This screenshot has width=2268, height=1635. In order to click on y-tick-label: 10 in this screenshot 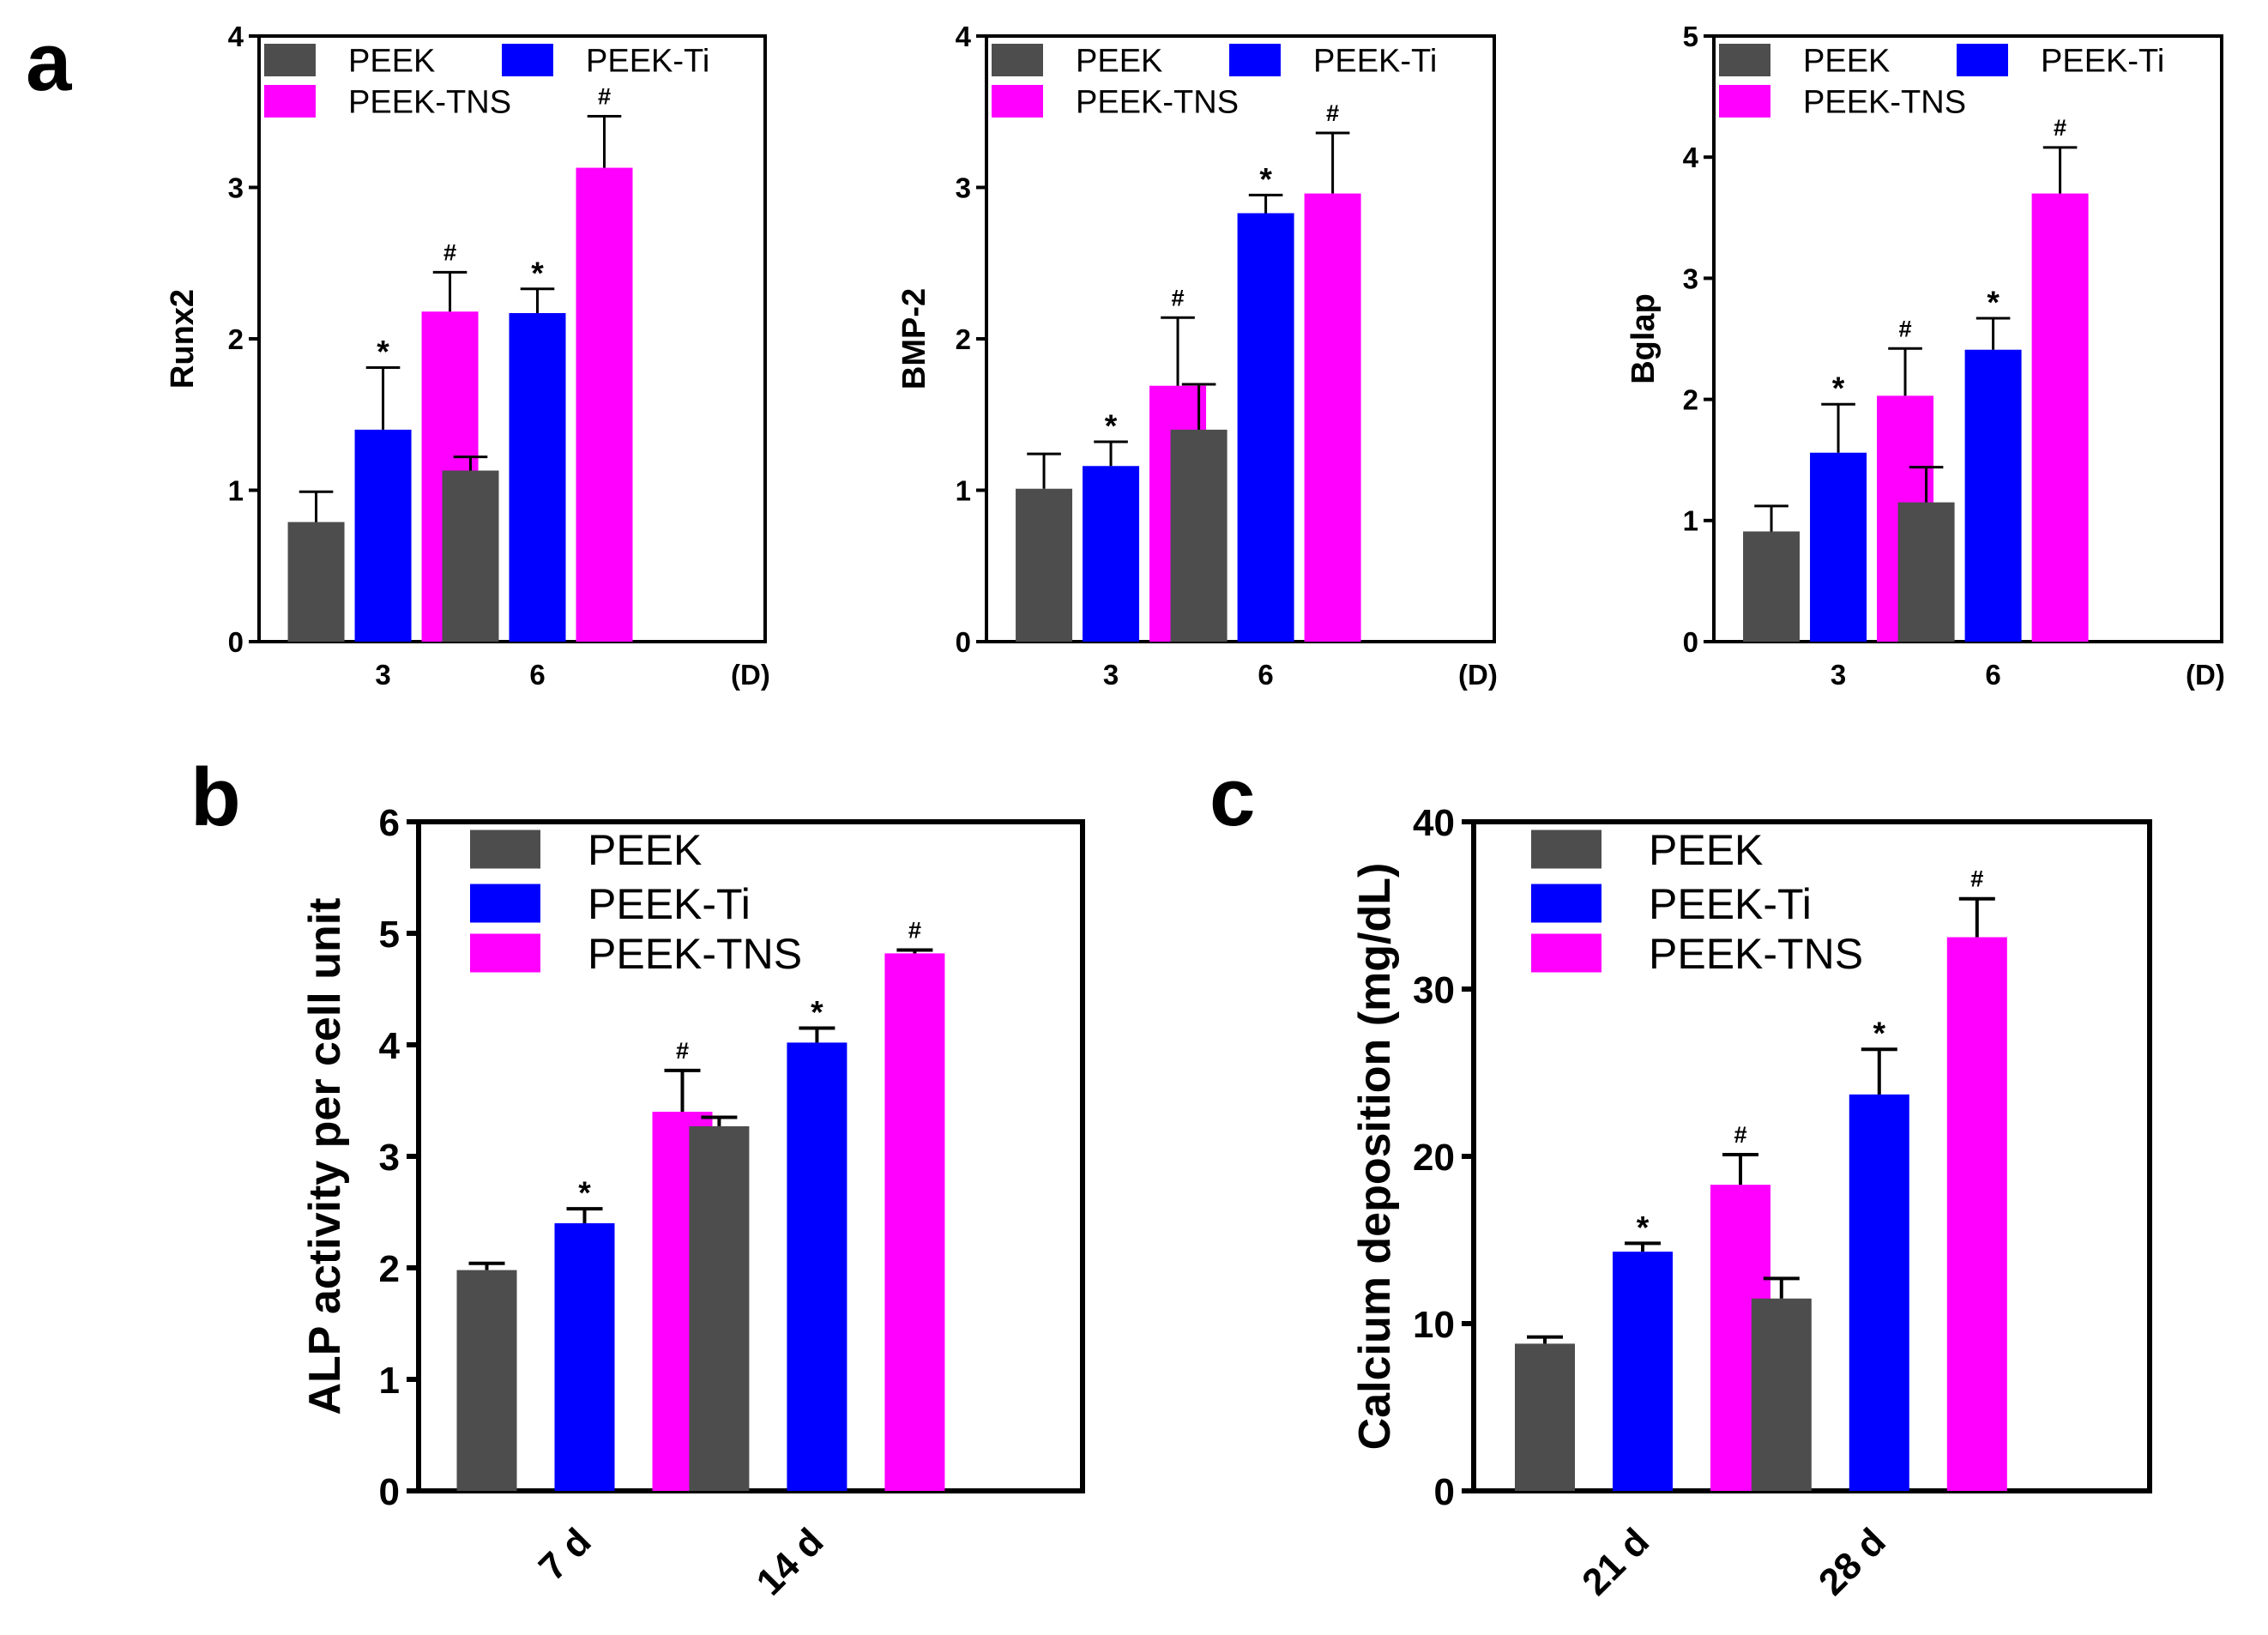, I will do `click(1434, 1325)`.